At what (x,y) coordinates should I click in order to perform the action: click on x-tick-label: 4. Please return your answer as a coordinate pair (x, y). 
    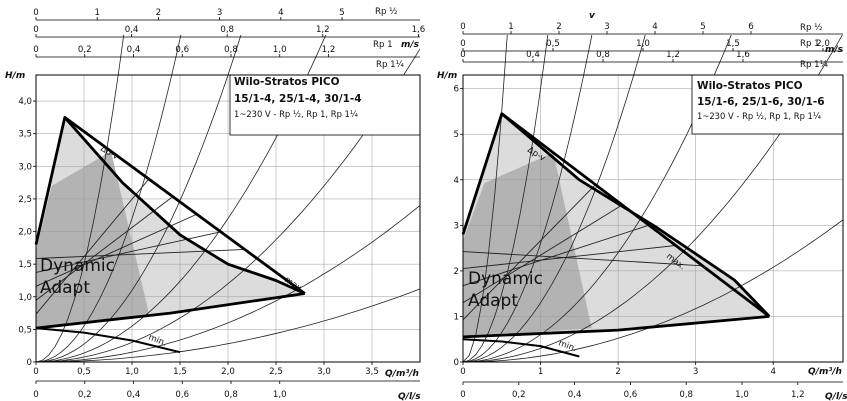
    Looking at the image, I should click on (772, 372).